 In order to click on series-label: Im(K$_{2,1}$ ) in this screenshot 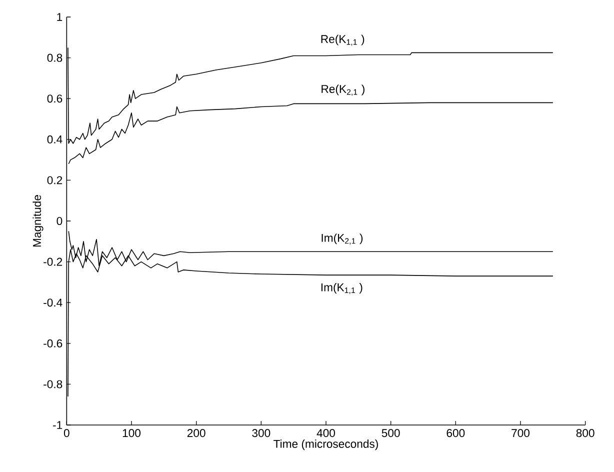, I will do `click(342, 239)`.